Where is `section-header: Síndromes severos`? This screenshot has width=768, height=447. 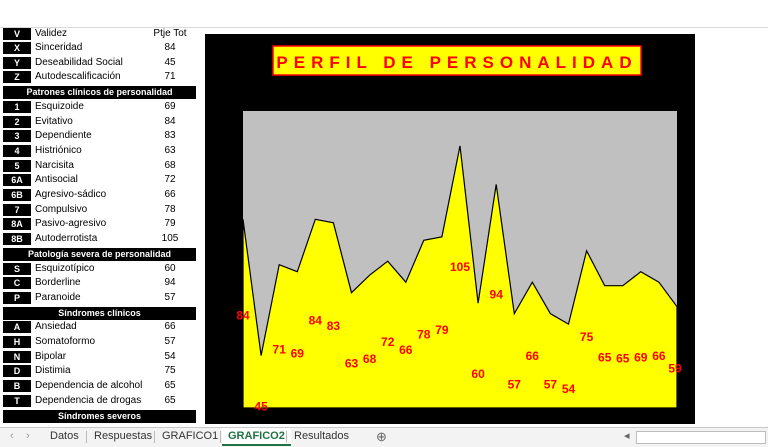
section-header: Síndromes severos is located at coordinates (99, 416).